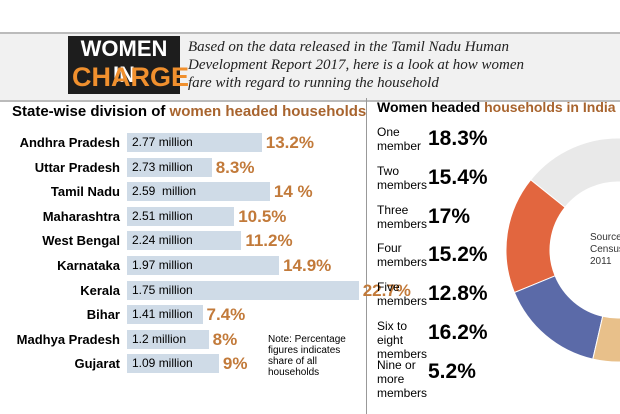 The height and width of the screenshot is (414, 620). What do you see at coordinates (81, 216) in the screenshot?
I see `state-label: Maharashtra` at bounding box center [81, 216].